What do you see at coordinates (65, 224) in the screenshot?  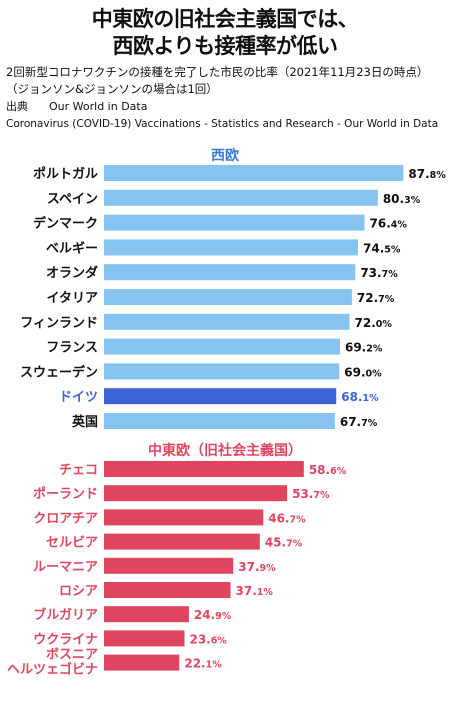 I see `category-label-west-2: デンマーク` at bounding box center [65, 224].